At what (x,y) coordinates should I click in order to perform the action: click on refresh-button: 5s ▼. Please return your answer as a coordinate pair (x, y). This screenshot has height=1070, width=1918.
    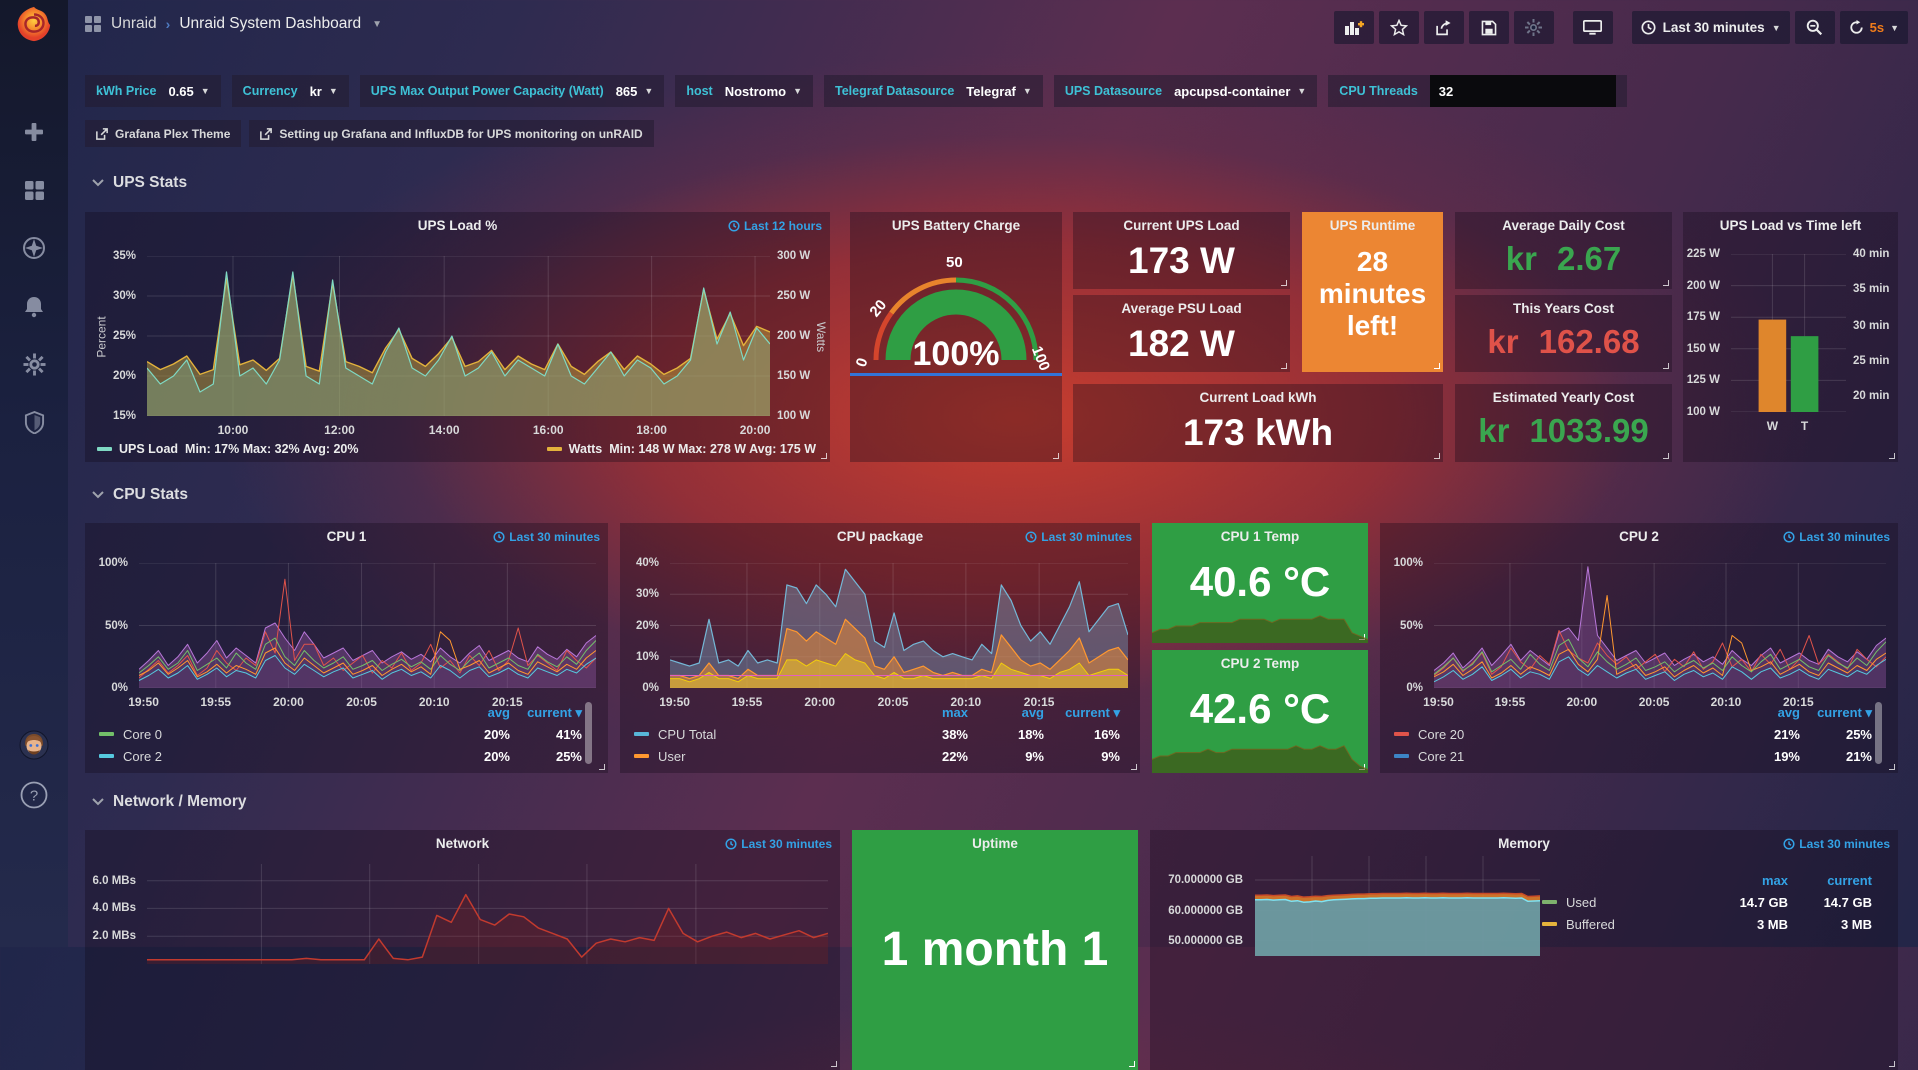
    Looking at the image, I should click on (1873, 27).